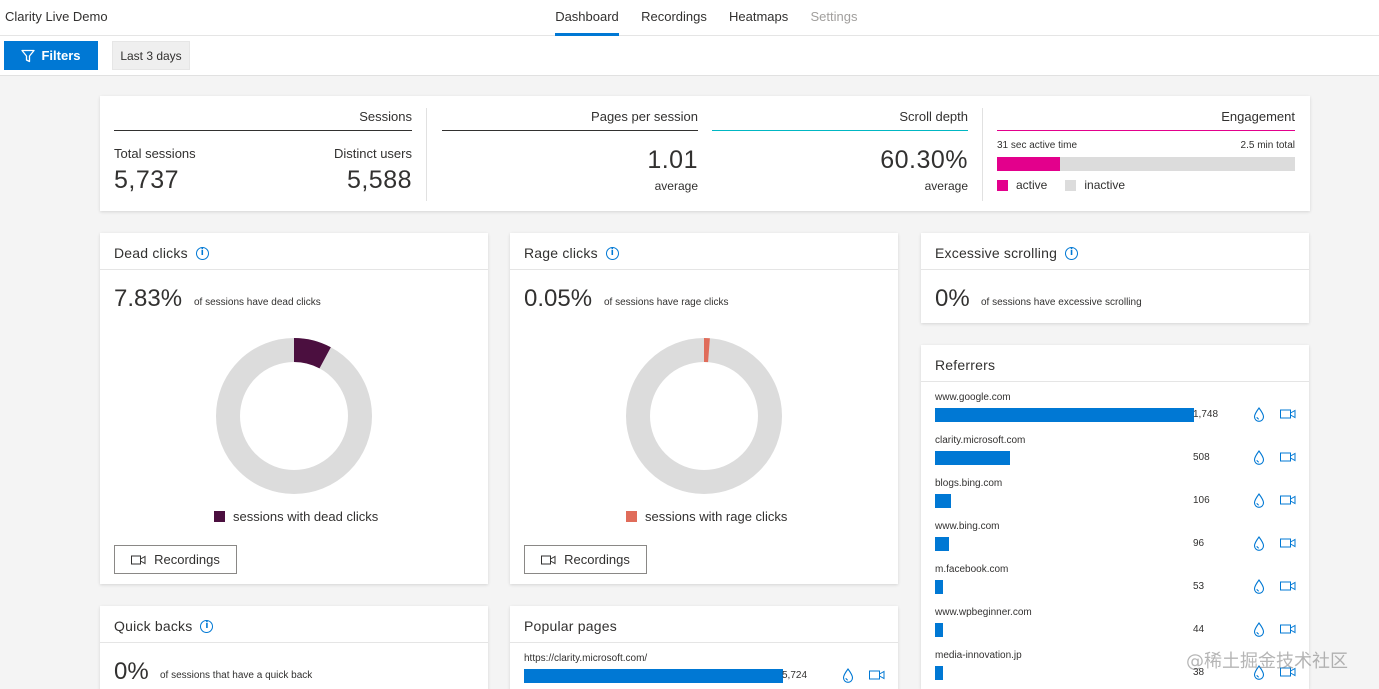 This screenshot has height=689, width=1379. I want to click on popular-page-url: https://clarity.microsoft.com/, so click(586, 658).